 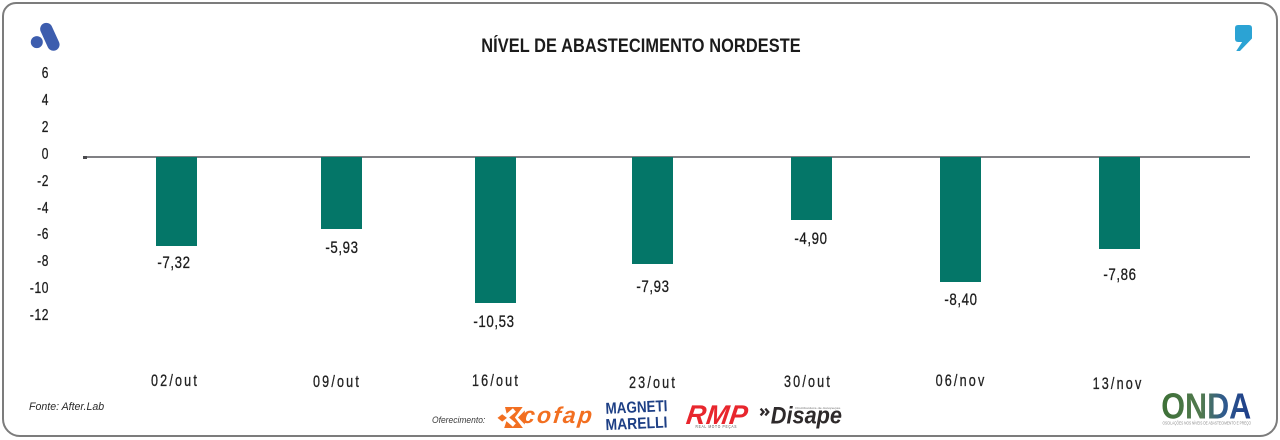 I want to click on svg-text: Distribuidora de Autopeças, so click(x=818, y=408).